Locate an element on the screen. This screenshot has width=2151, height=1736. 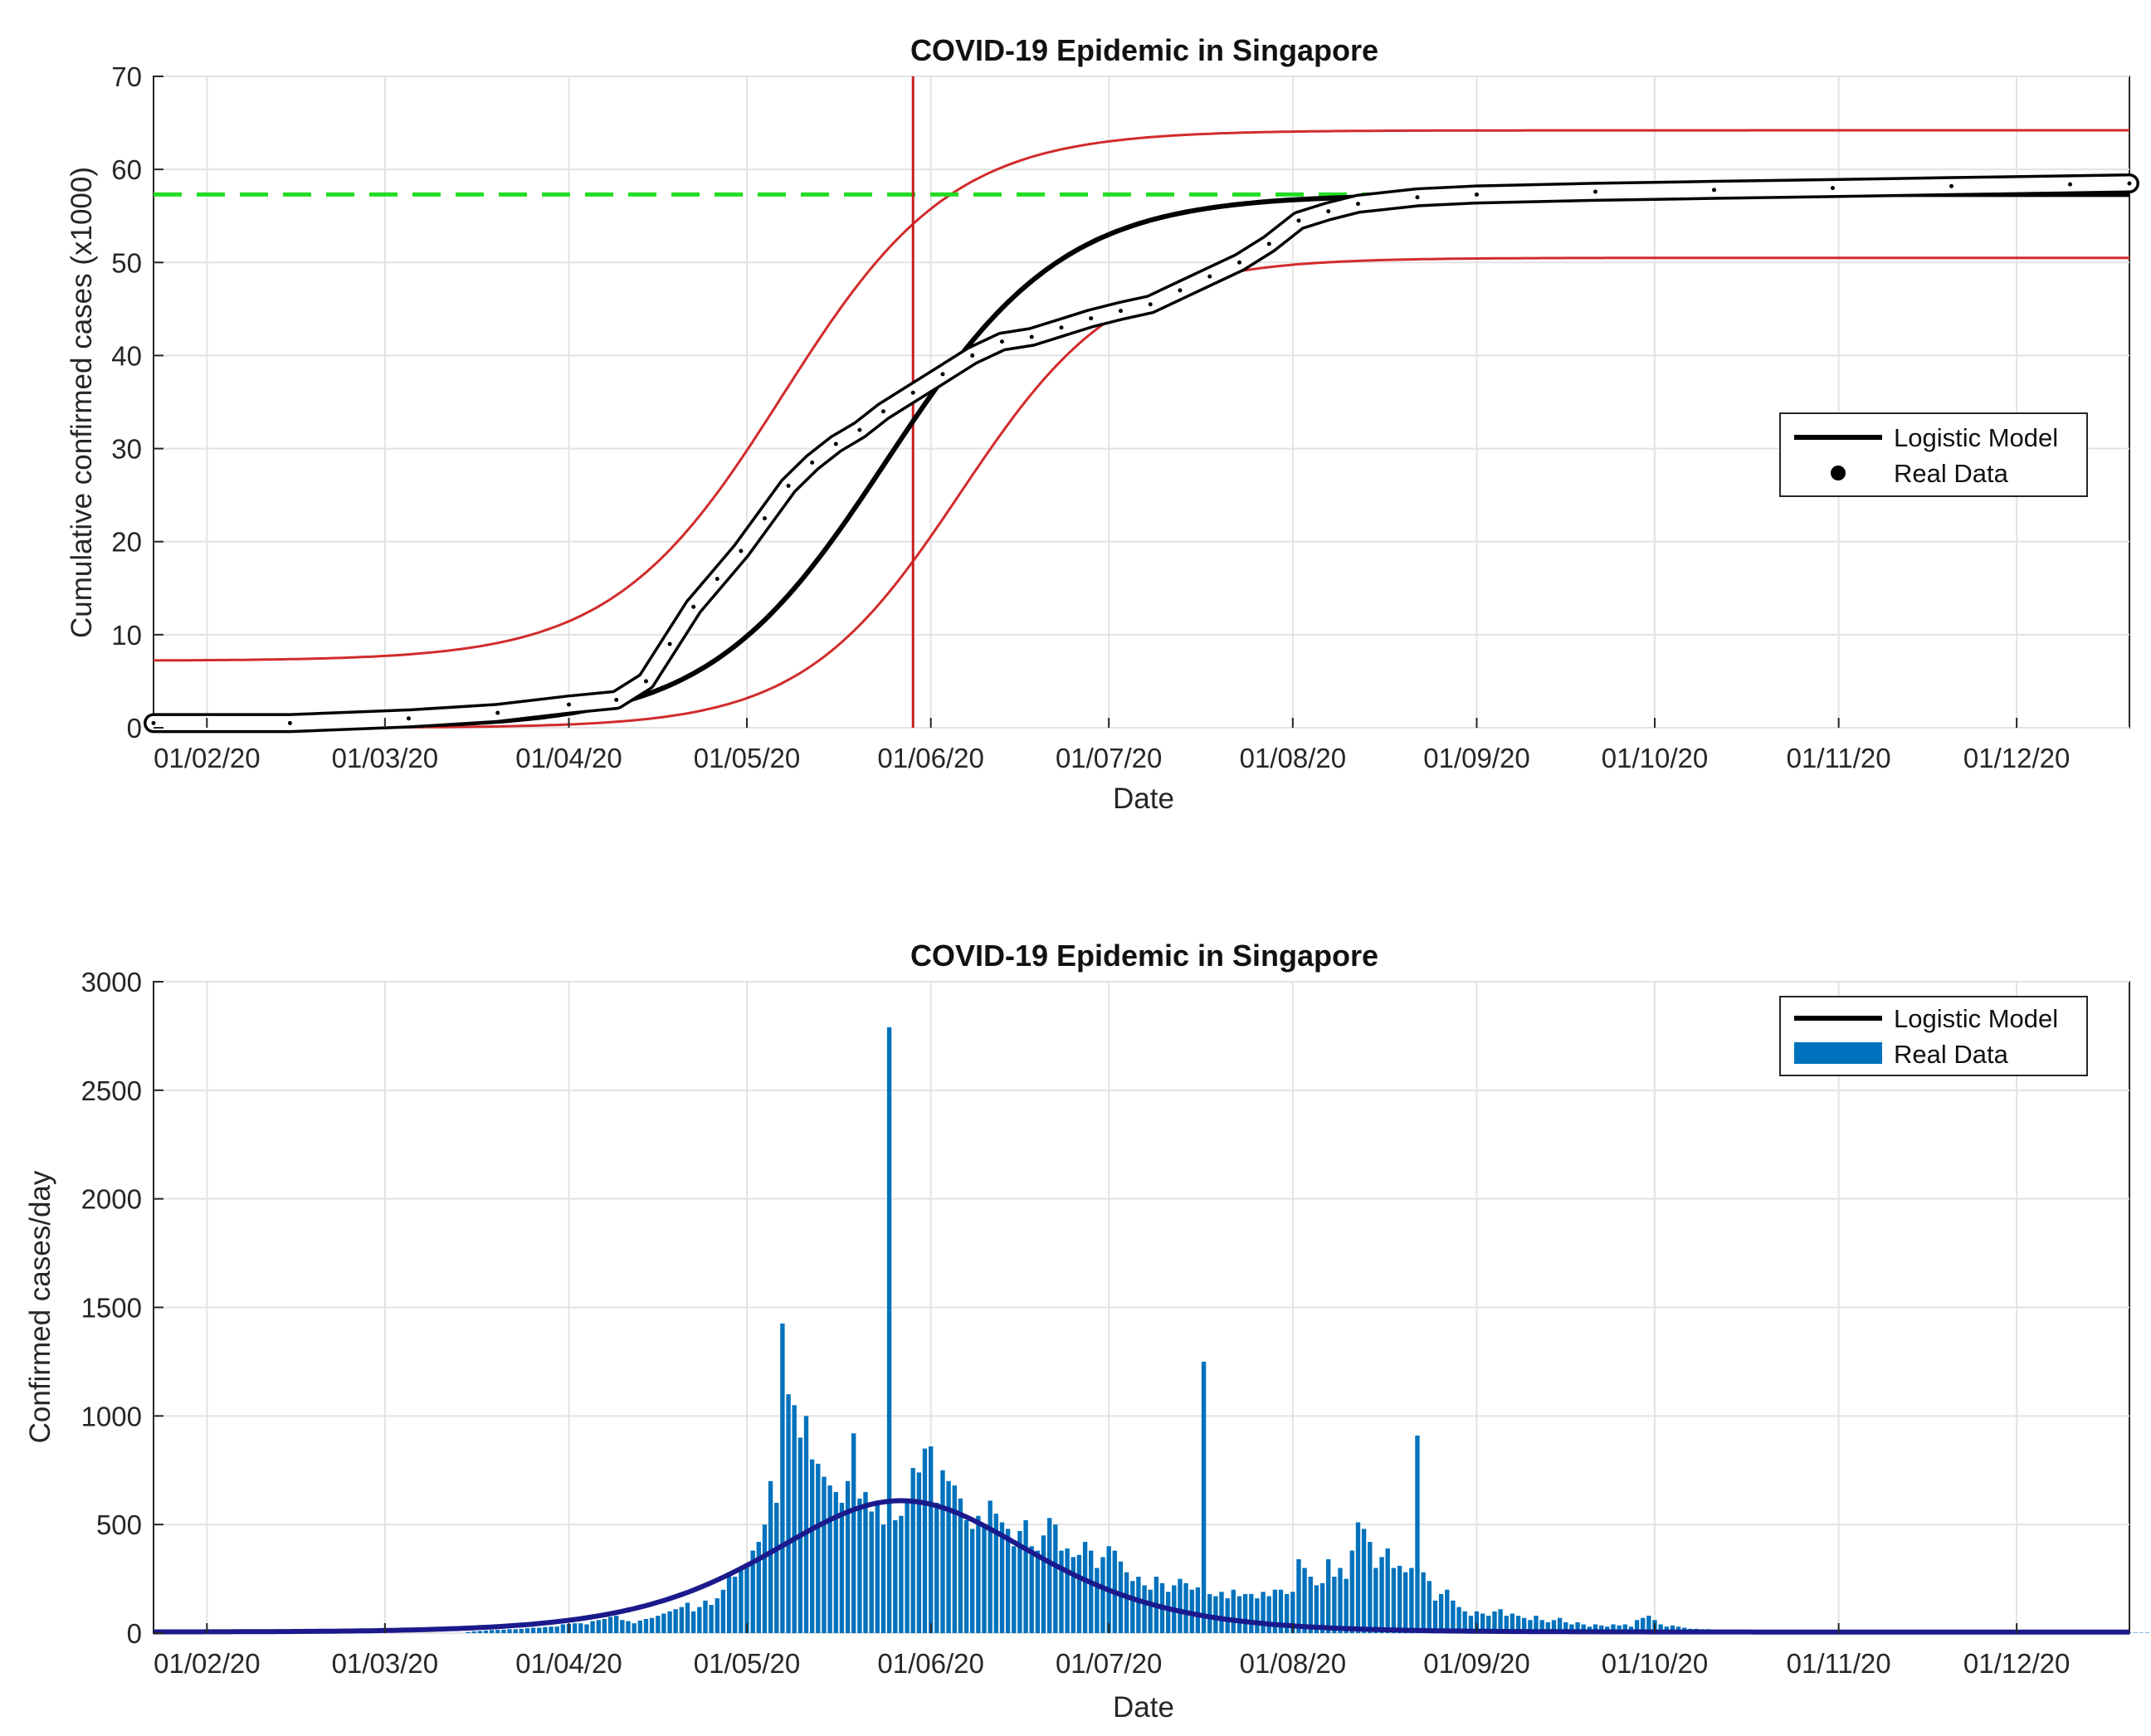
y-tick-label: 40 is located at coordinates (126, 355).